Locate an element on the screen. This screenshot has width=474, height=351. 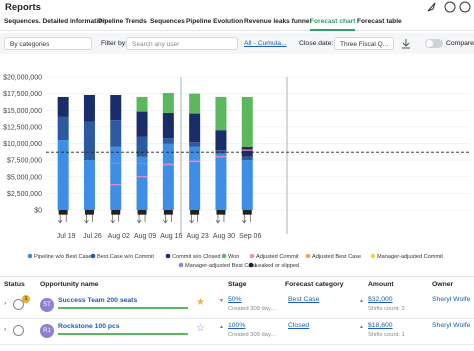
y-tick-label: $5,000,000 is located at coordinates (24, 177).